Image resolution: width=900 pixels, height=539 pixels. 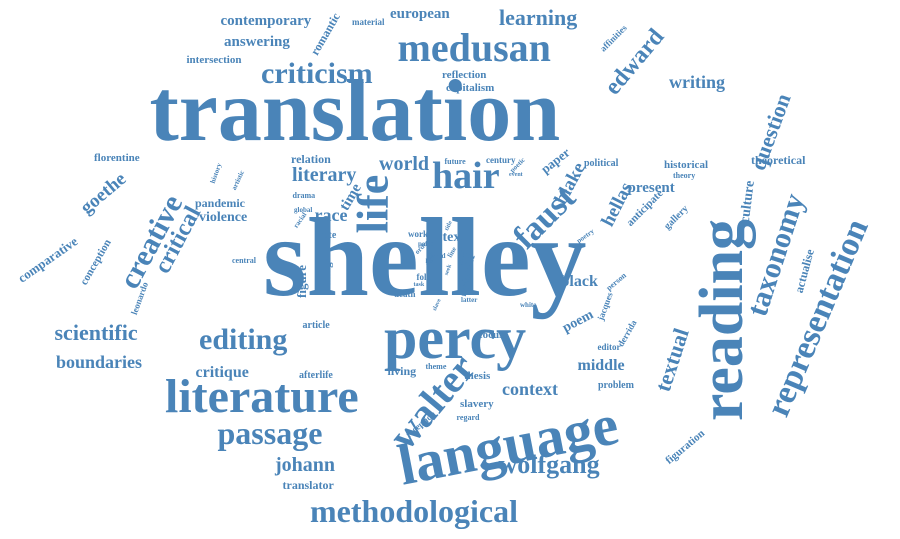 I want to click on word-boundaries: boundaries, so click(x=99, y=362).